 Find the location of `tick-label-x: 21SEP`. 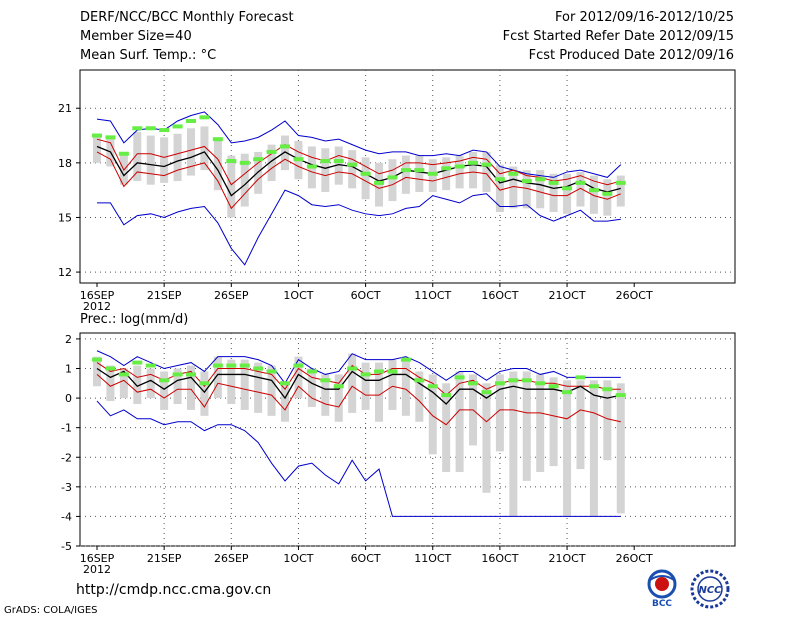

tick-label-x: 21SEP is located at coordinates (164, 558).